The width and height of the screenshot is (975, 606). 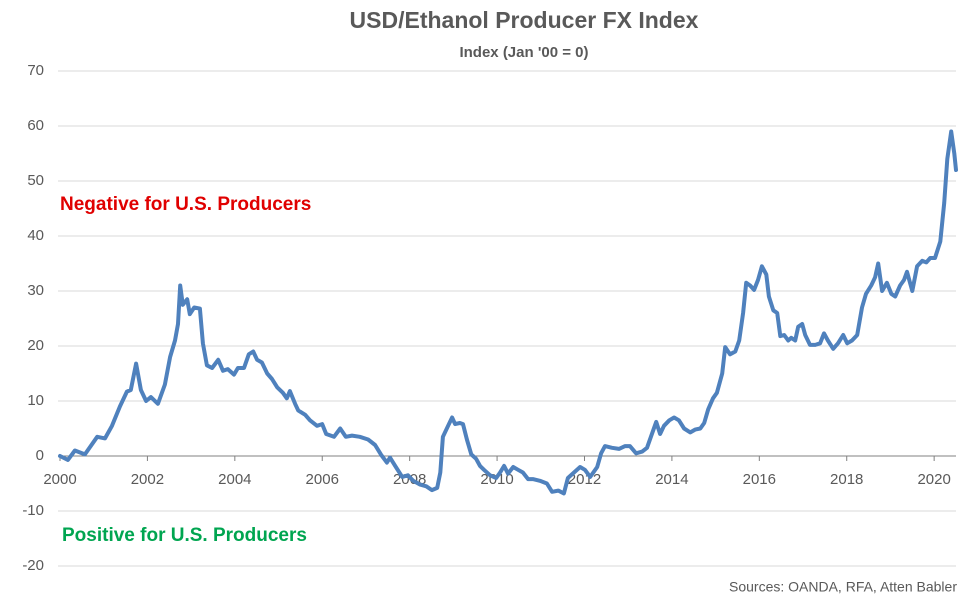 I want to click on y-tick-label: -10, so click(x=33, y=510).